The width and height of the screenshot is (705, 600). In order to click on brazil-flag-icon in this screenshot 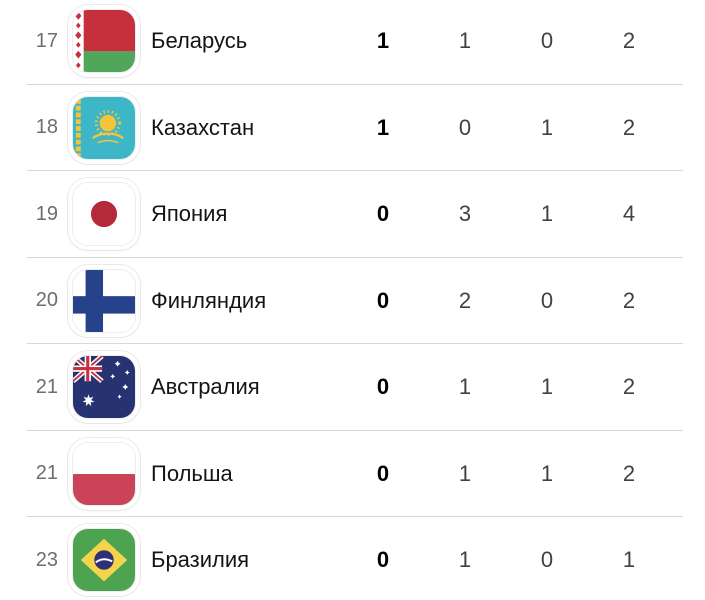, I will do `click(104, 560)`.